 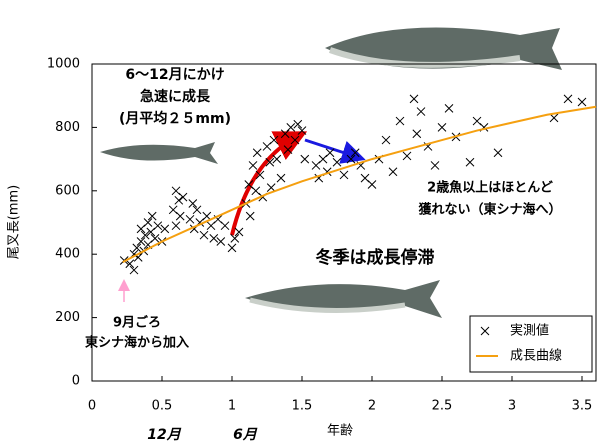 What do you see at coordinates (375, 257) in the screenshot?
I see `annotation: 冬季は成長停滞` at bounding box center [375, 257].